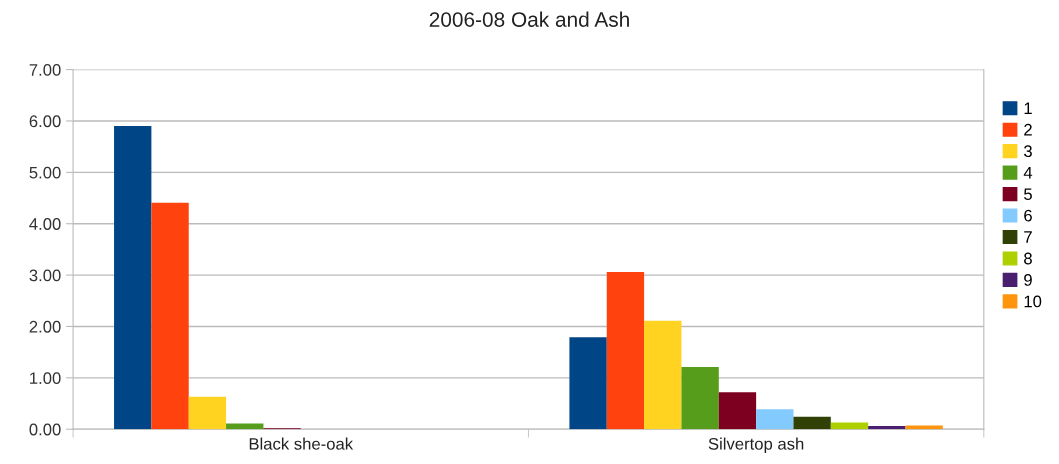  I want to click on x-tick-label: Silvertop ash, so click(756, 445).